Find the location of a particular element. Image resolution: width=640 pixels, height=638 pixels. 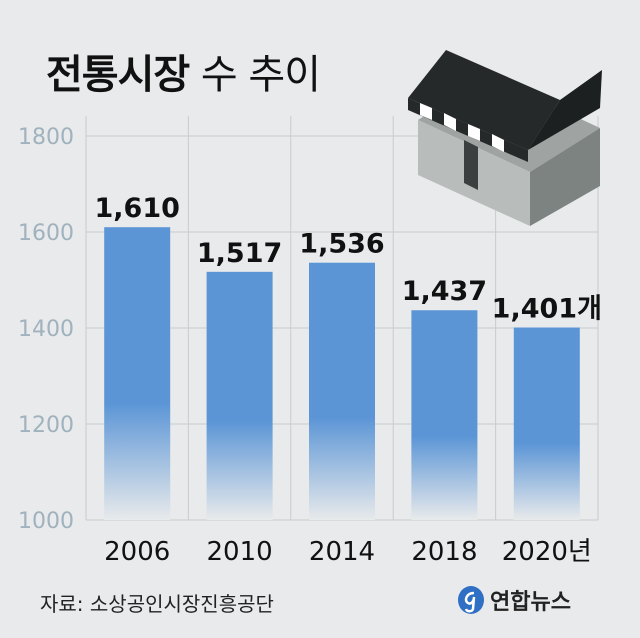

yonhap-logo: 연합뉴스 is located at coordinates (513, 600).